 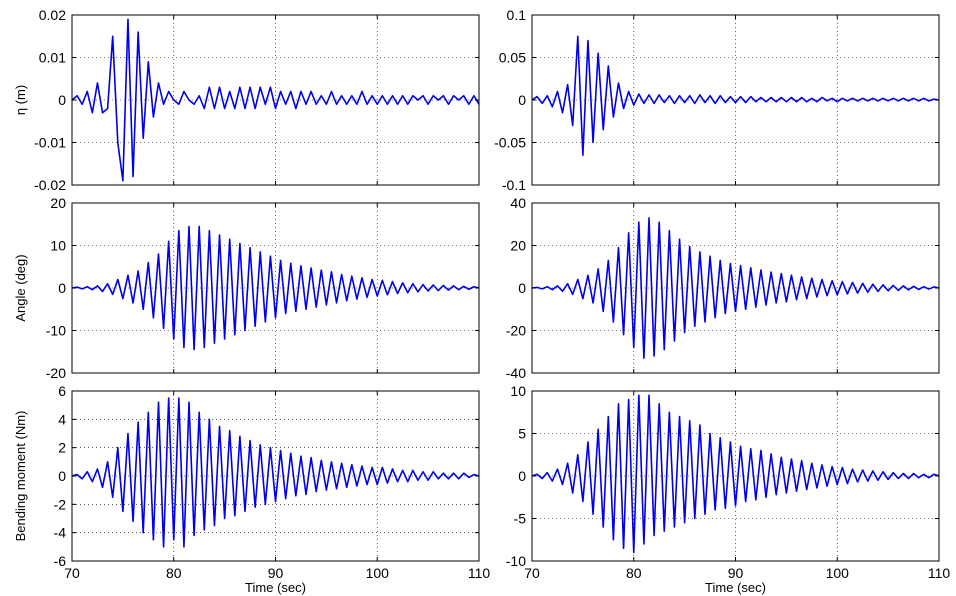 What do you see at coordinates (522, 434) in the screenshot?
I see `y-tick-label: 5` at bounding box center [522, 434].